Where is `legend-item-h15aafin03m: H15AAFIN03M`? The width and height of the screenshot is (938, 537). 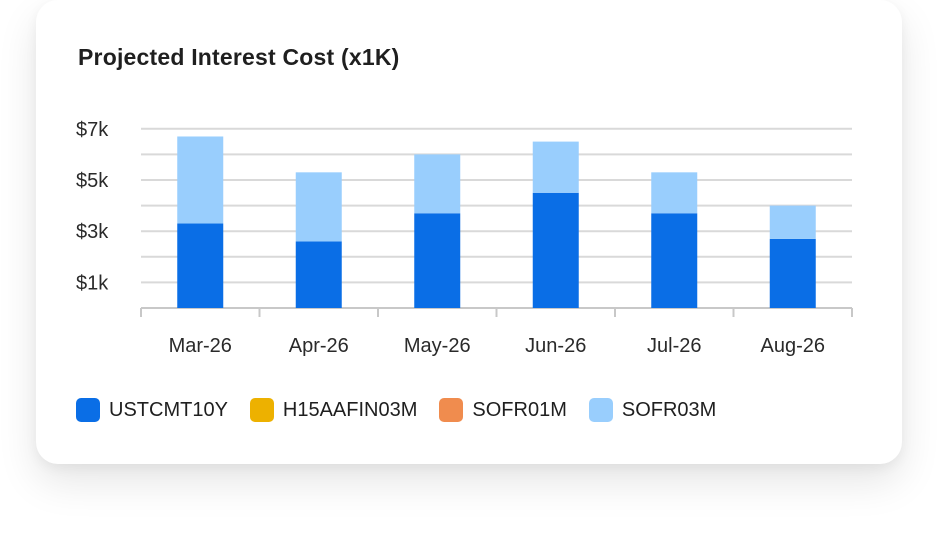
legend-item-h15aafin03m: H15AAFIN03M is located at coordinates (333, 410).